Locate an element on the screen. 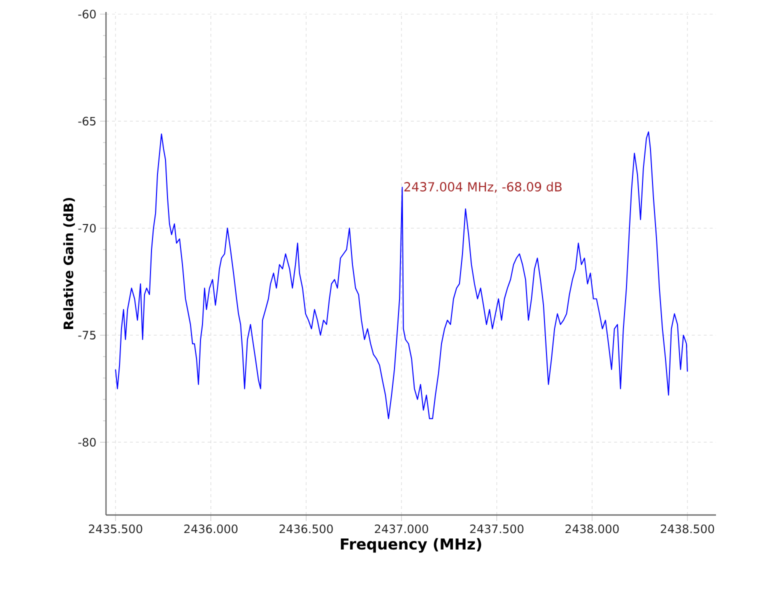  y-tick-label: -70 is located at coordinates (87, 228).